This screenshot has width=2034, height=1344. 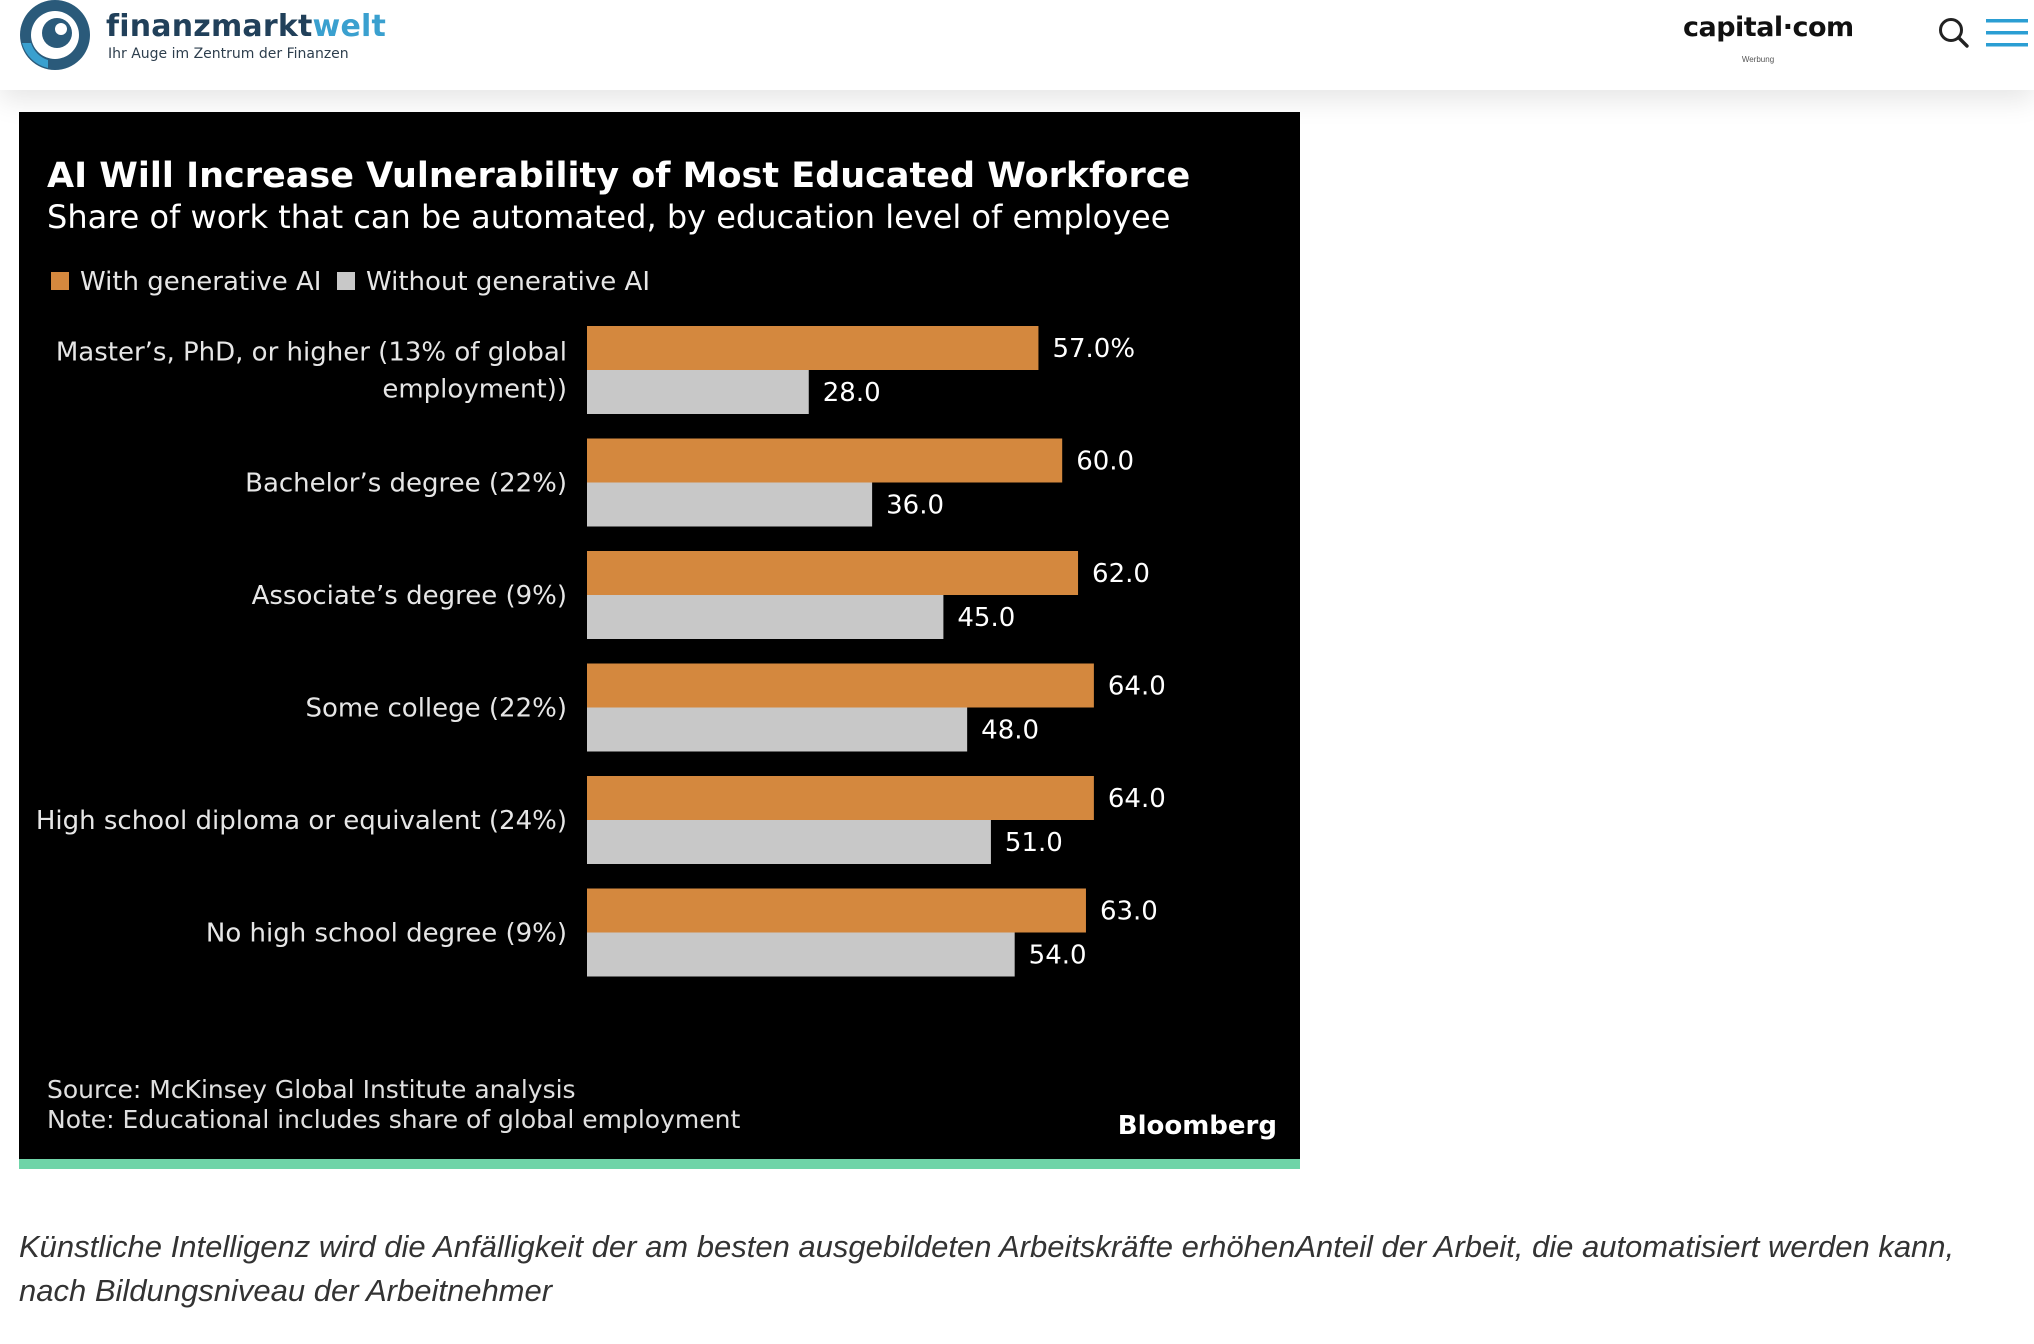 What do you see at coordinates (409, 596) in the screenshot?
I see `category-label: Associate’s degree (9%)` at bounding box center [409, 596].